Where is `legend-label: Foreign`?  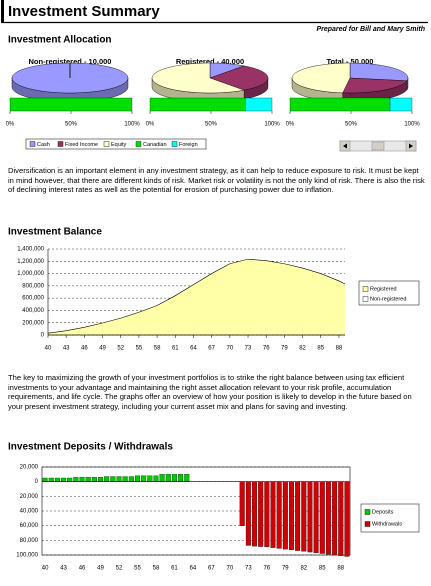 legend-label: Foreign is located at coordinates (188, 145).